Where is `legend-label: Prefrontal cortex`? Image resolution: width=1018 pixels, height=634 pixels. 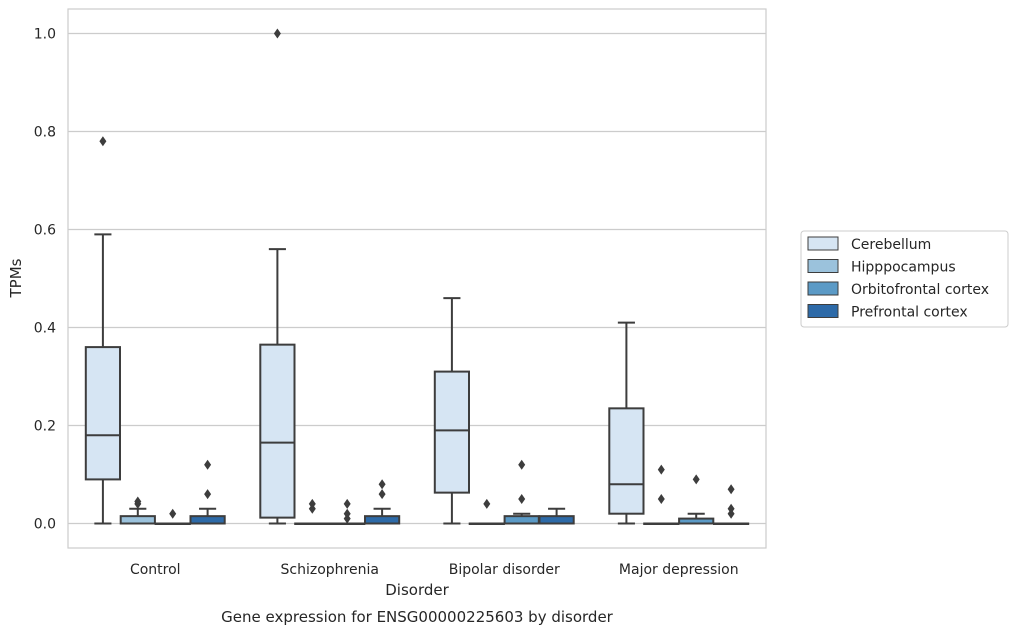
legend-label: Prefrontal cortex is located at coordinates (909, 313).